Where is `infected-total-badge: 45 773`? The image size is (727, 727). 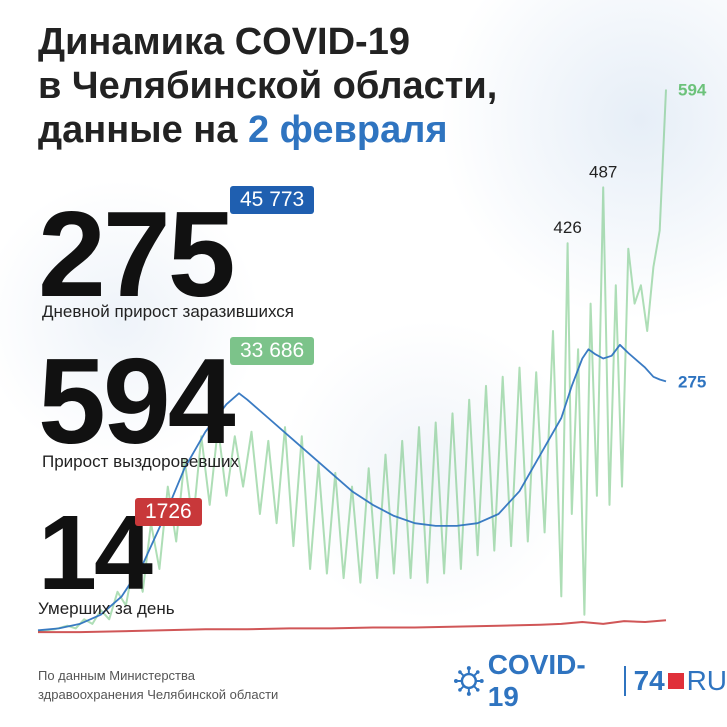
infected-total-badge: 45 773 is located at coordinates (272, 200).